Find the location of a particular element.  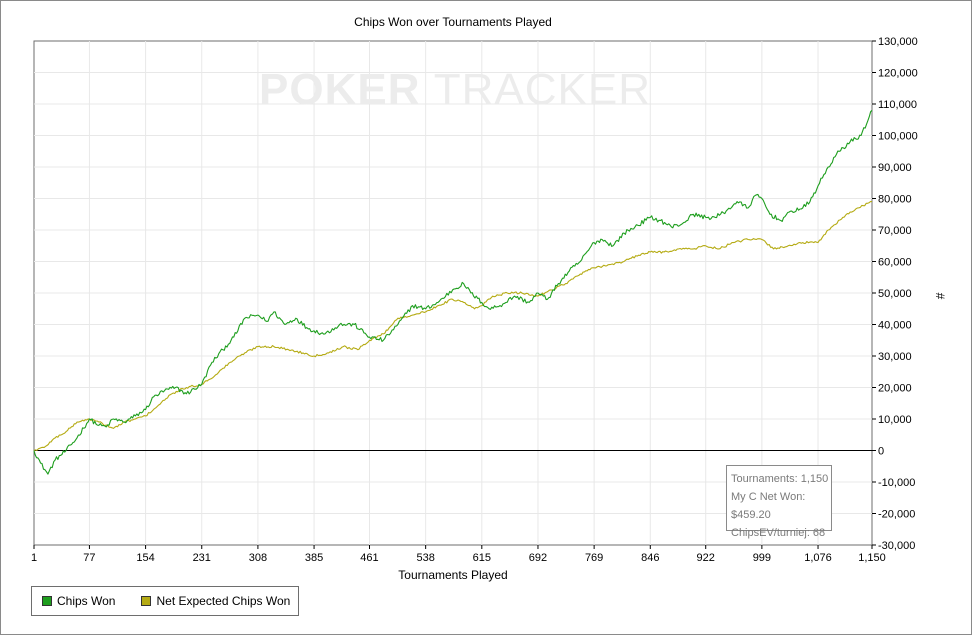

x-axis-label: Tournaments Played is located at coordinates (452, 575).